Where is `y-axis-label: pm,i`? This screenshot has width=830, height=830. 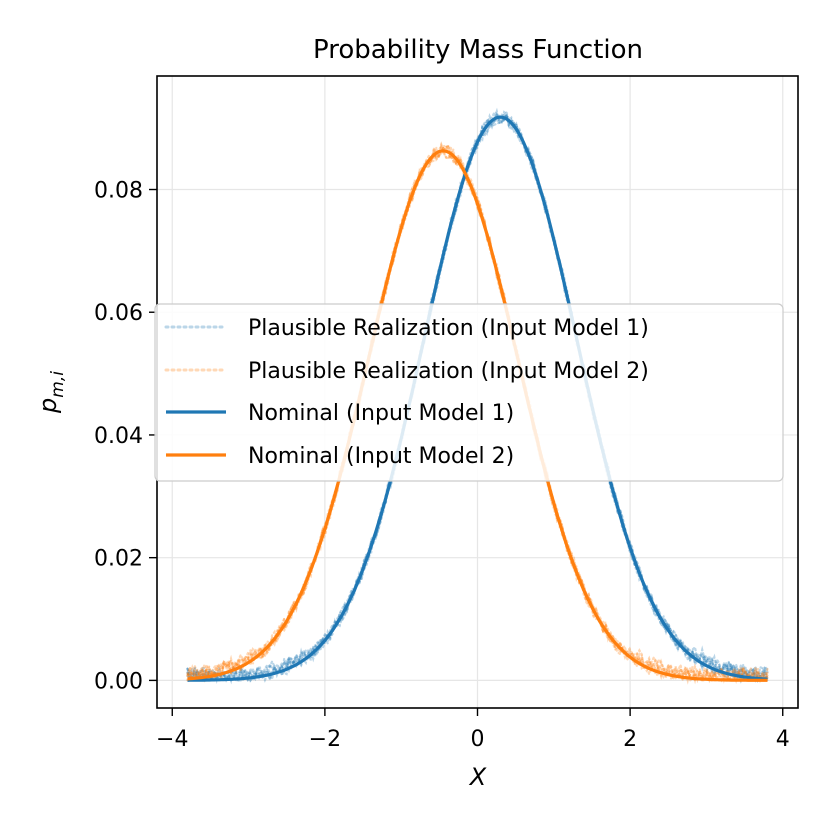
y-axis-label: pm,i is located at coordinates (51, 392).